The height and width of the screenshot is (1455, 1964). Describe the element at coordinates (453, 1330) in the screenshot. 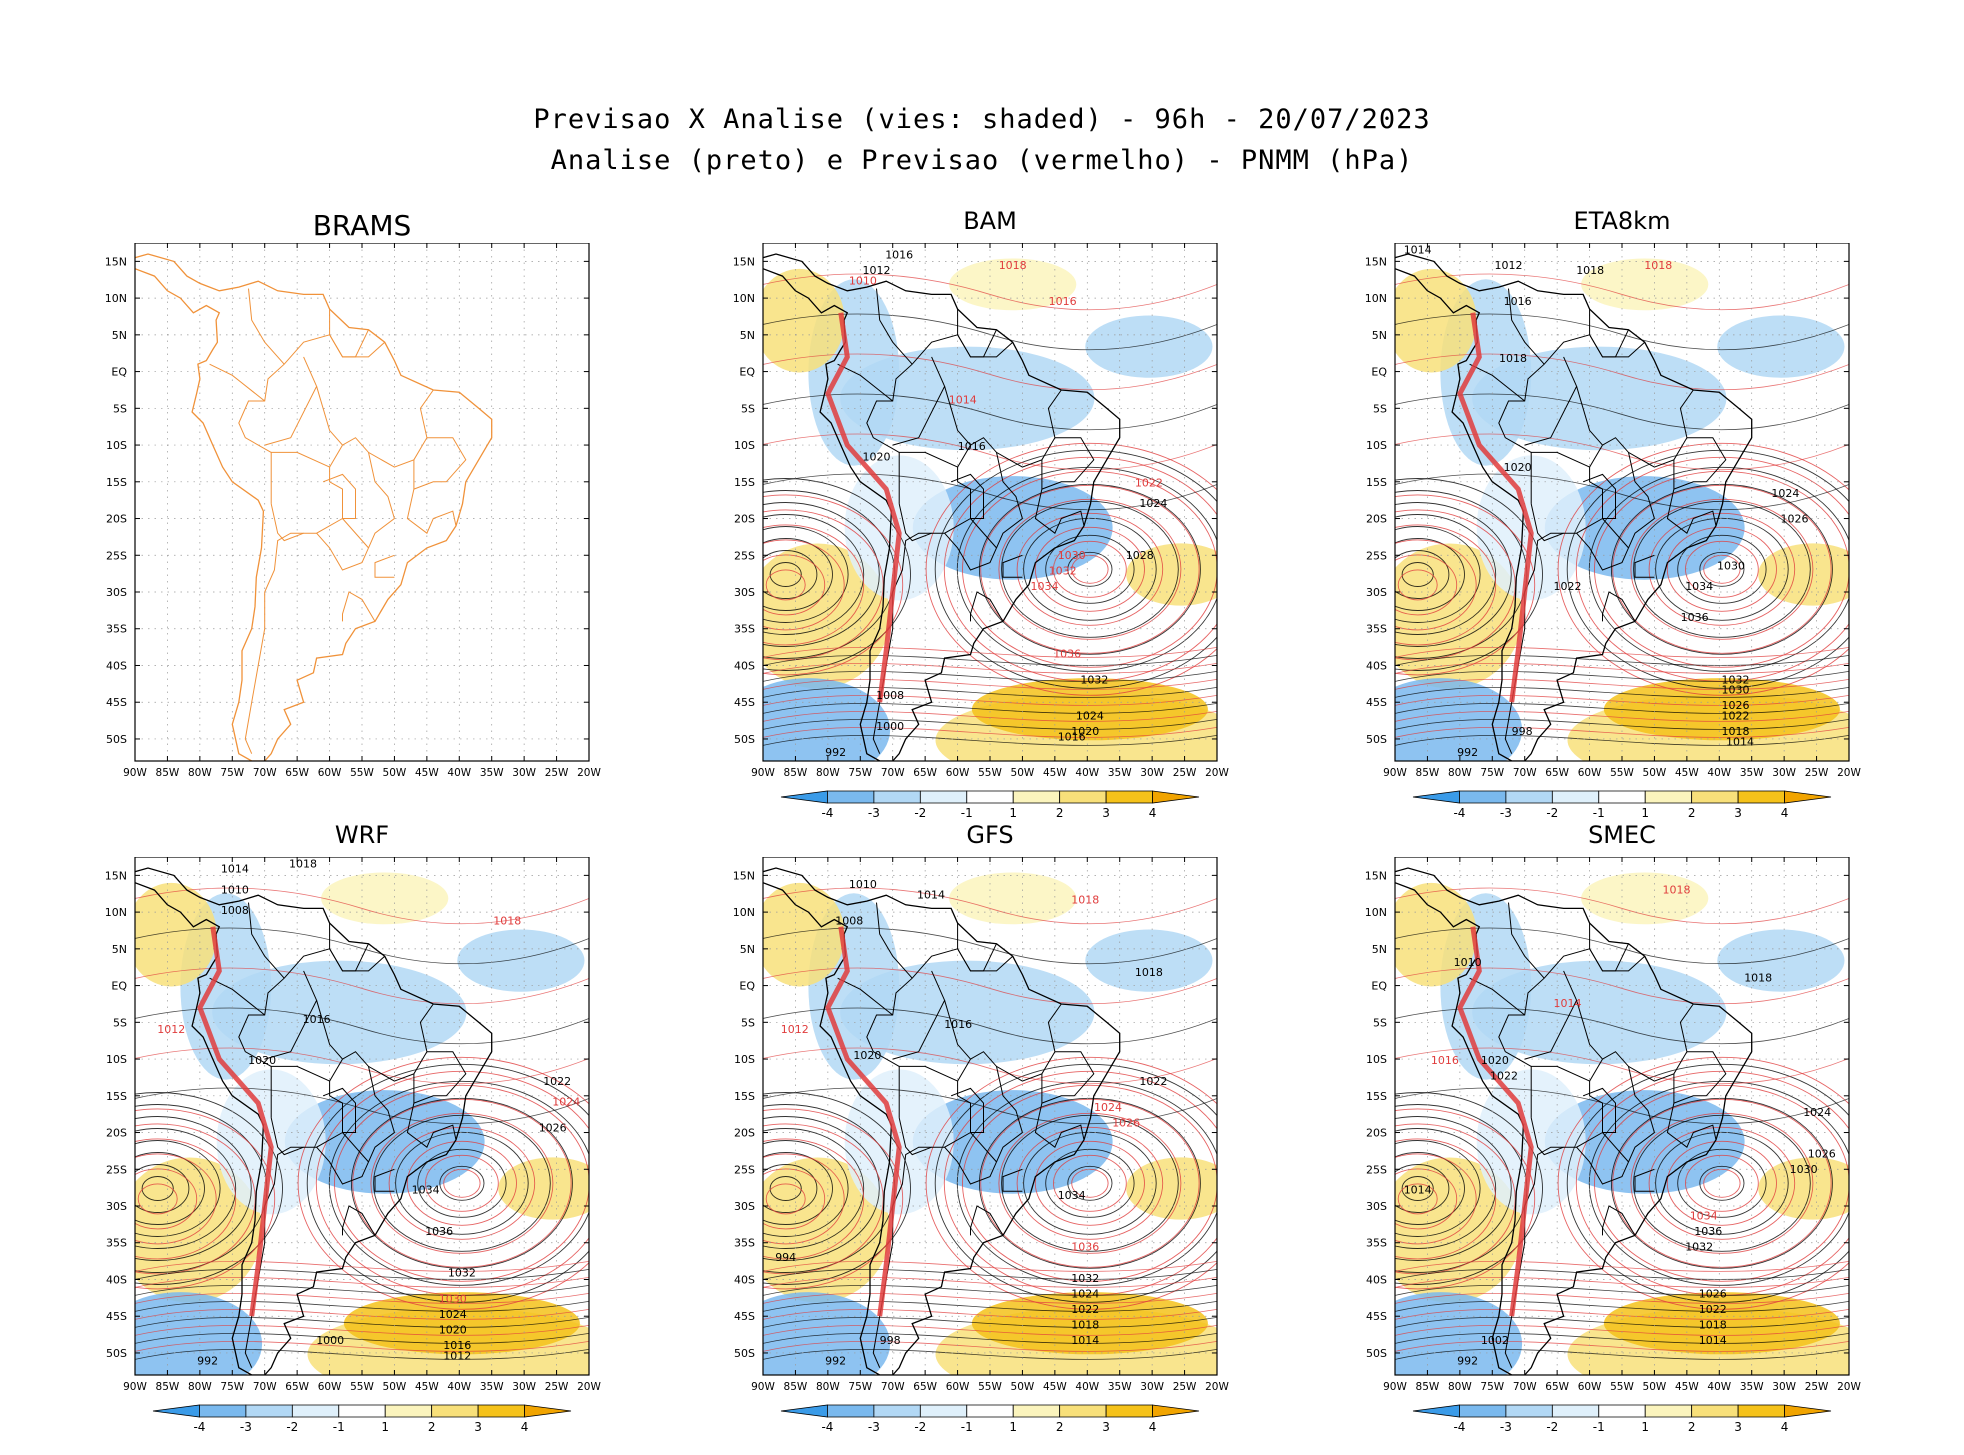

I see `contour-label: 1020` at that location.